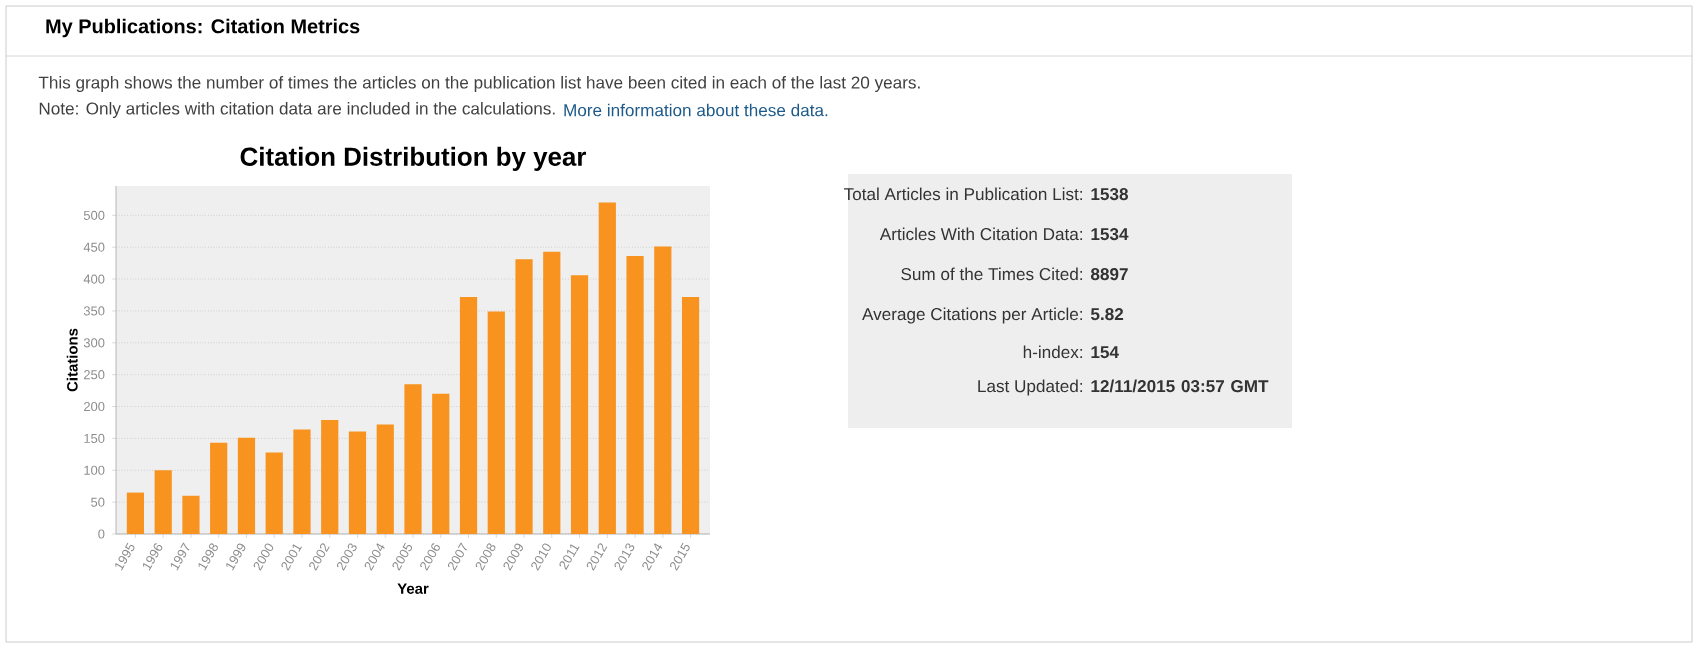 The height and width of the screenshot is (650, 1700). What do you see at coordinates (1030, 387) in the screenshot?
I see `text: Last Updated:` at bounding box center [1030, 387].